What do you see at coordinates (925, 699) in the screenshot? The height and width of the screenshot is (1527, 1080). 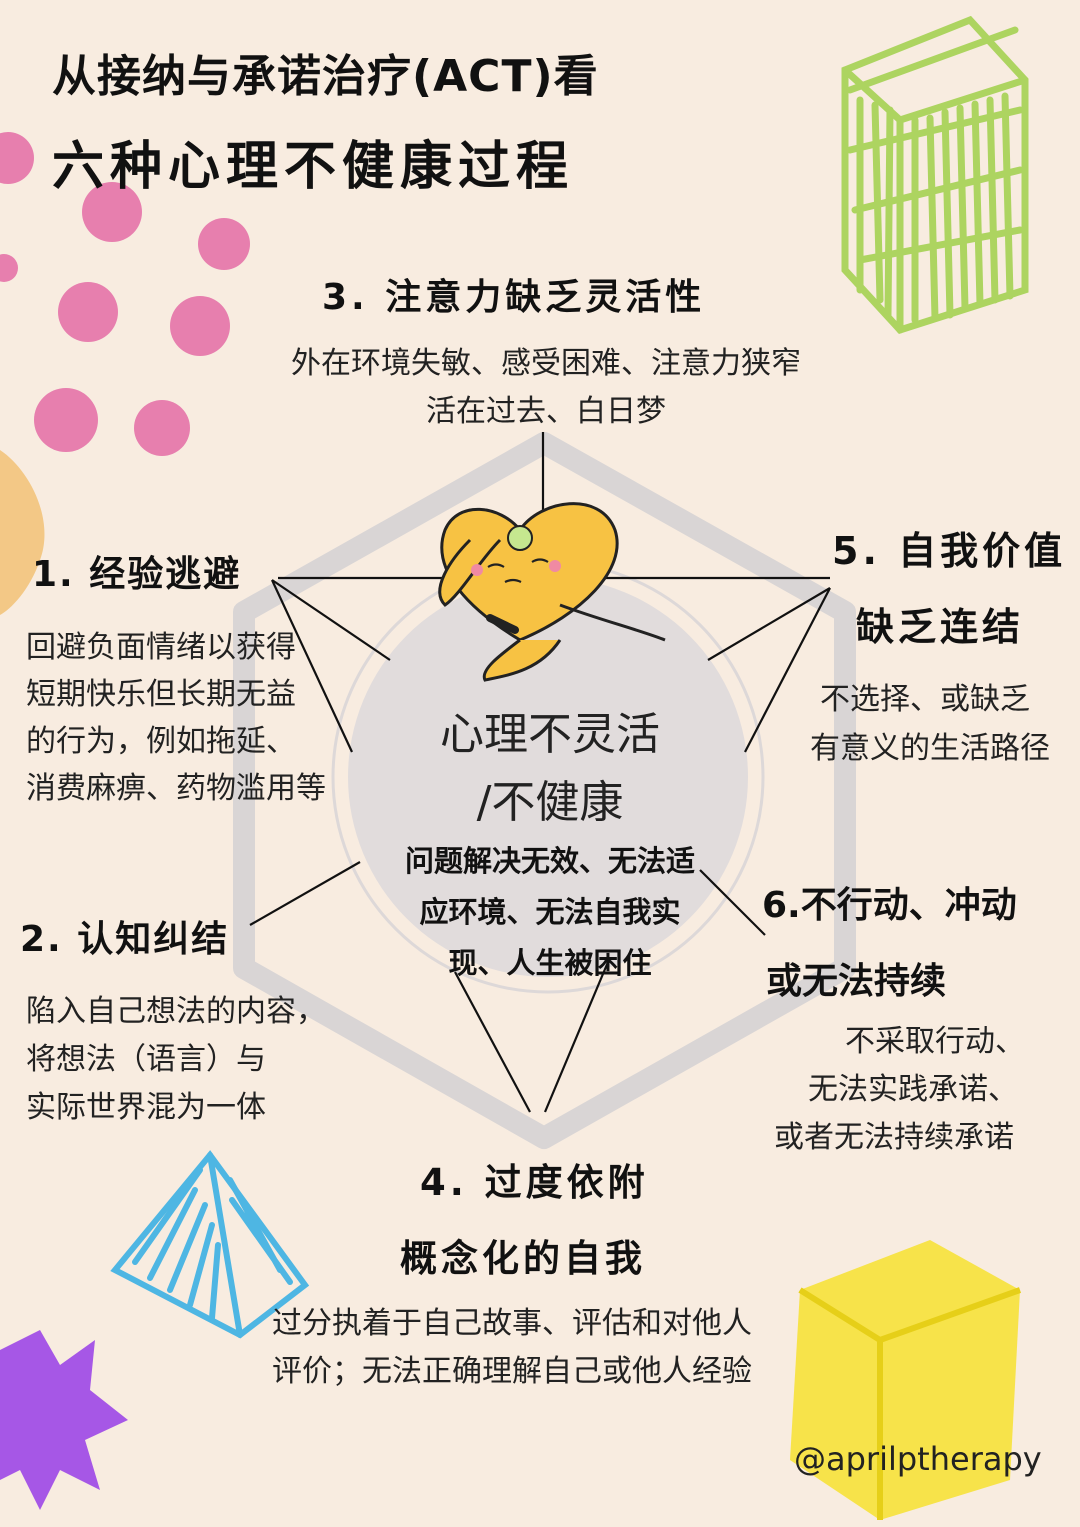 I see `process-5-desc-line1: 不选择、或缺乏` at bounding box center [925, 699].